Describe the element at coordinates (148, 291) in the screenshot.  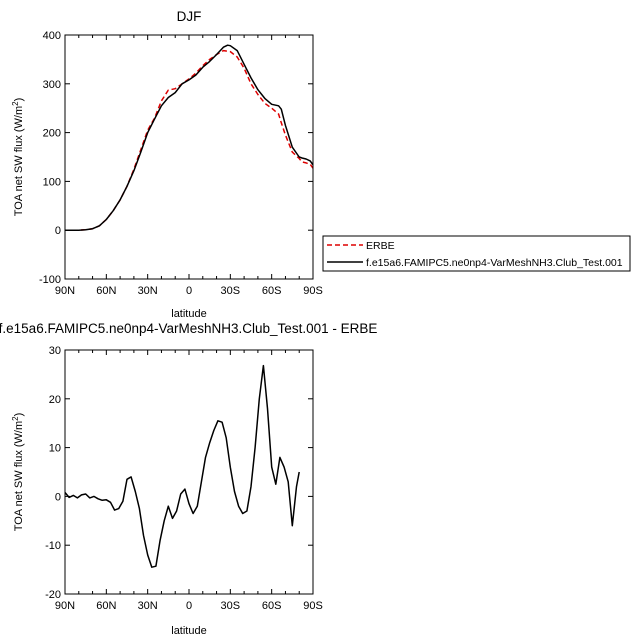
I see `top-xtick-label: 30N` at that location.